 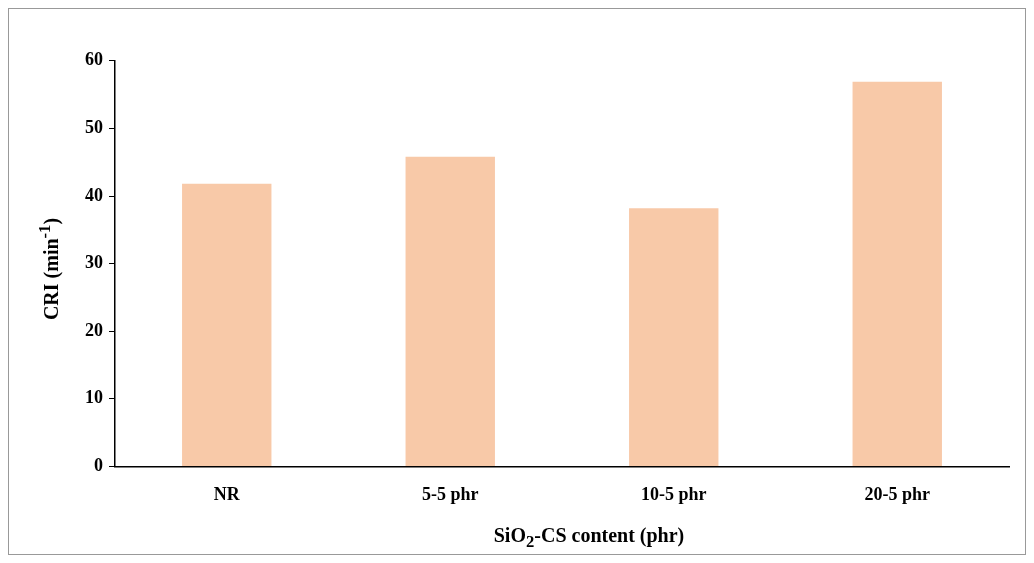 What do you see at coordinates (897, 493) in the screenshot?
I see `x-tick-label: 20-5 phr` at bounding box center [897, 493].